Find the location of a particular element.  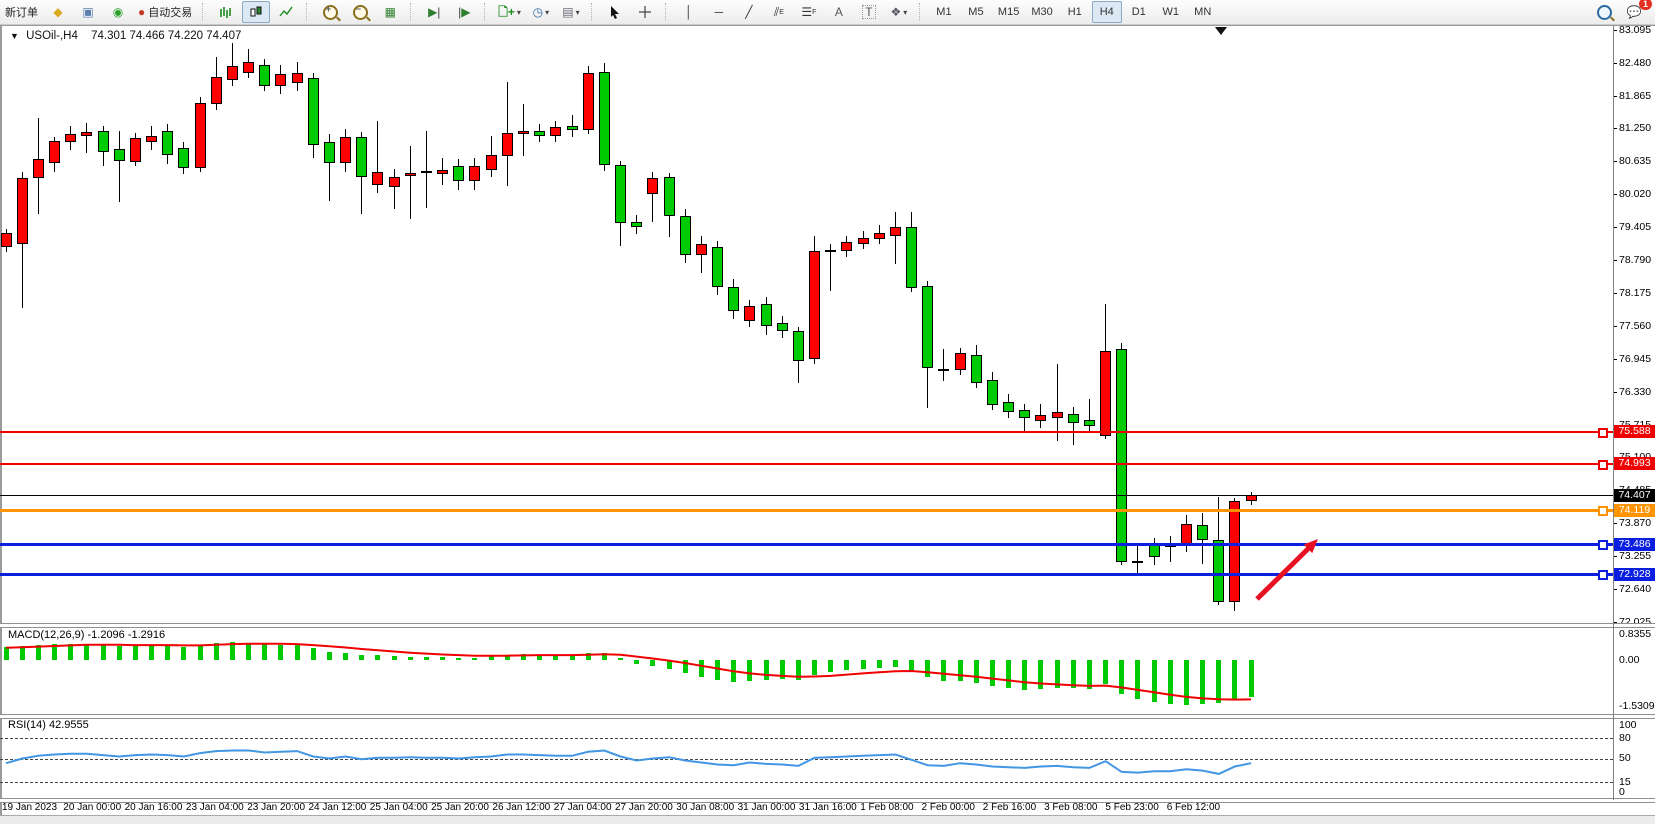

trendline-button: ╱ is located at coordinates (749, 12).